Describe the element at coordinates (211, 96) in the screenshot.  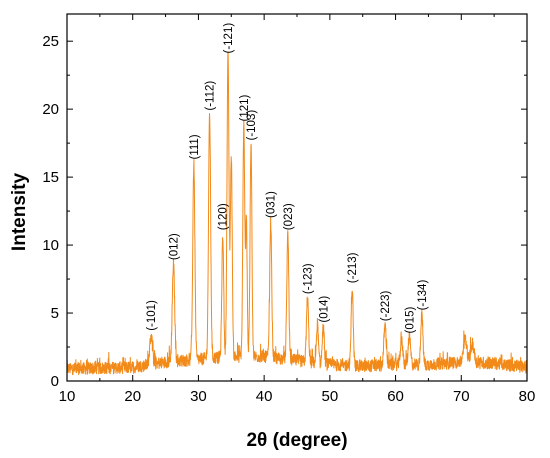
I see `peak-label: (-112)` at that location.